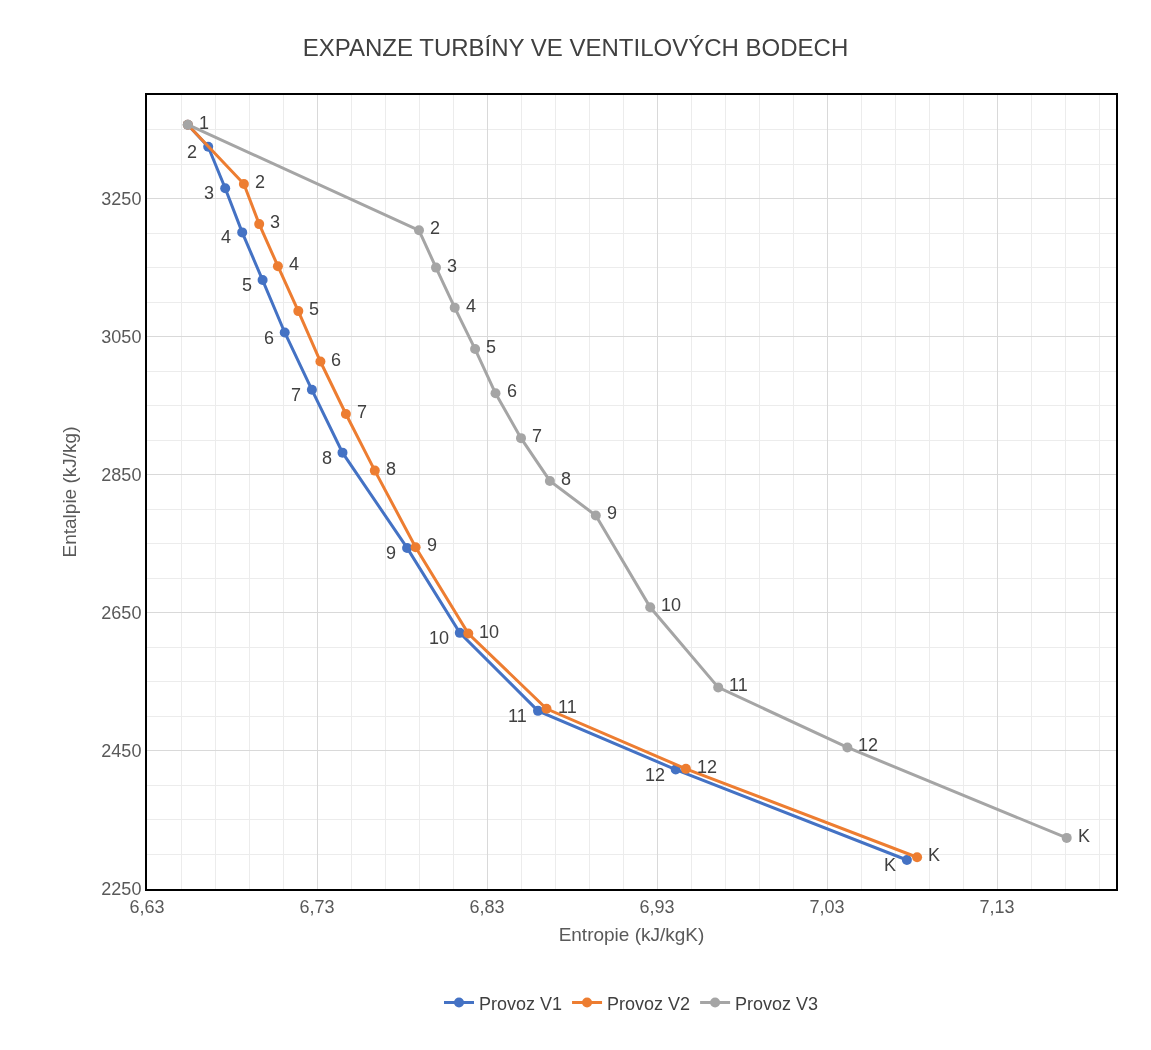 The image size is (1151, 1050). Describe the element at coordinates (204, 123) in the screenshot. I see `annotation: 1` at that location.